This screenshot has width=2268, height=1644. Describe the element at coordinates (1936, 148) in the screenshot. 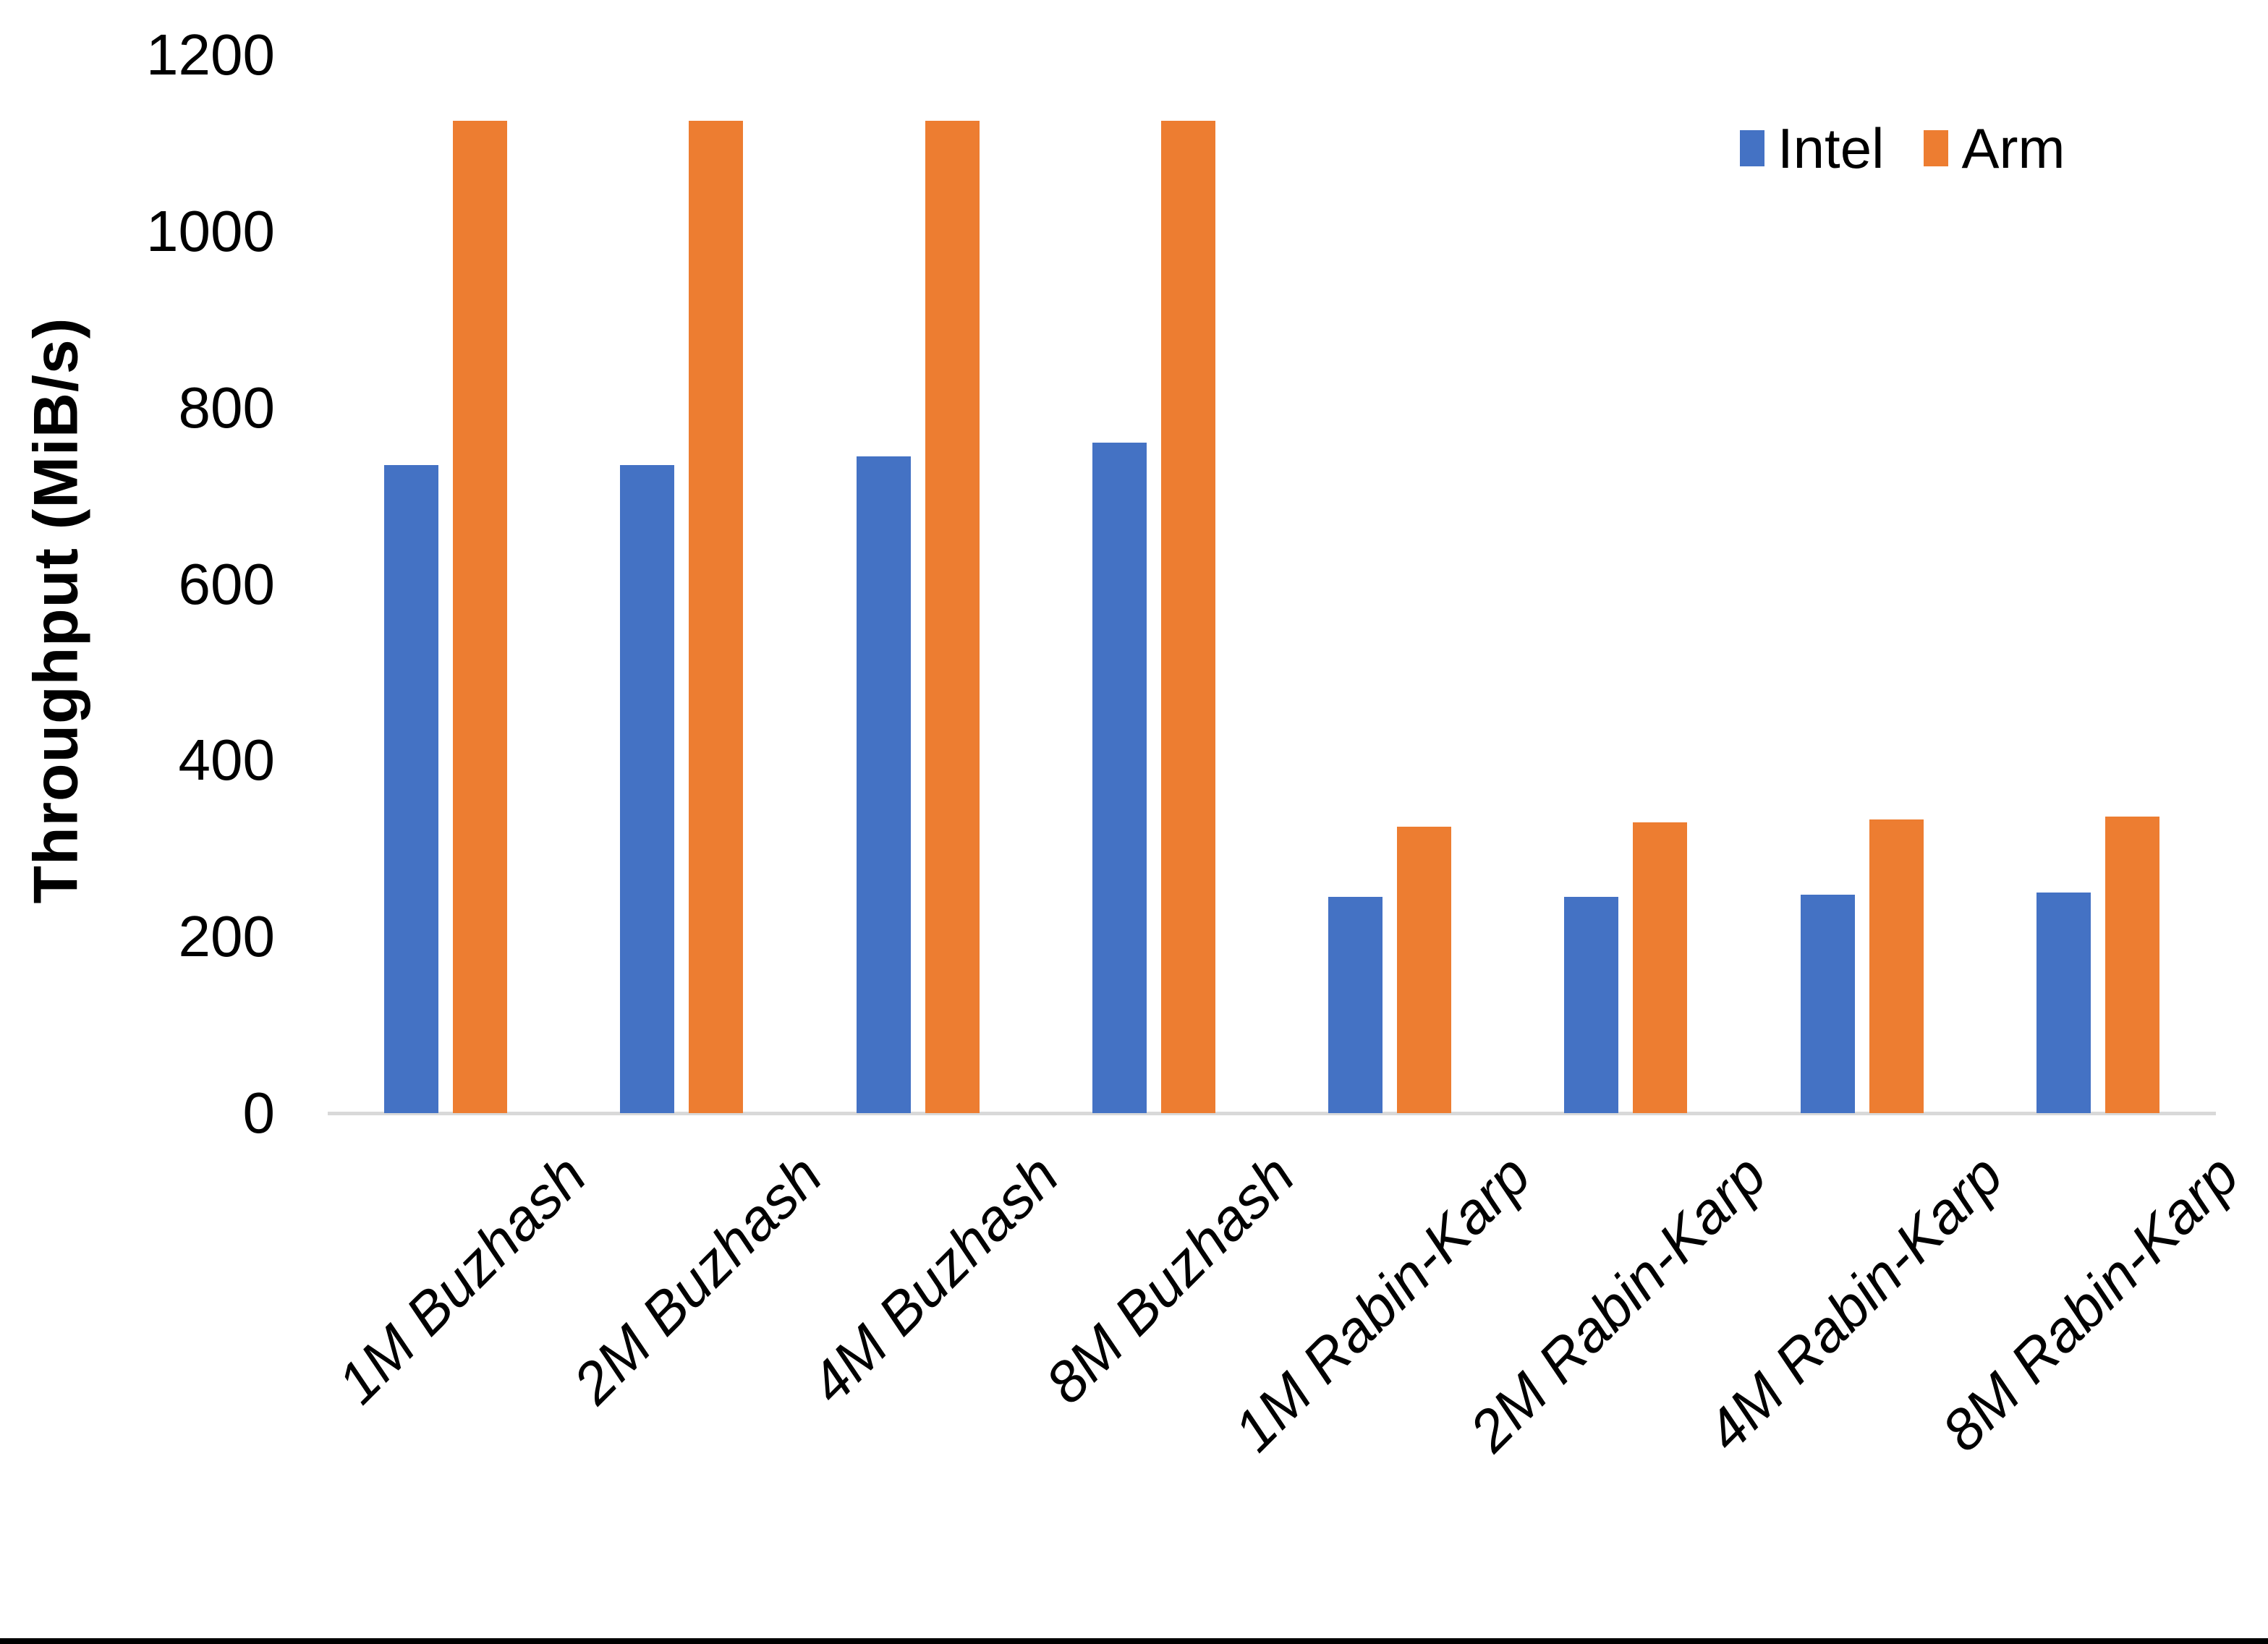

I see `legend-swatch-arm` at that location.